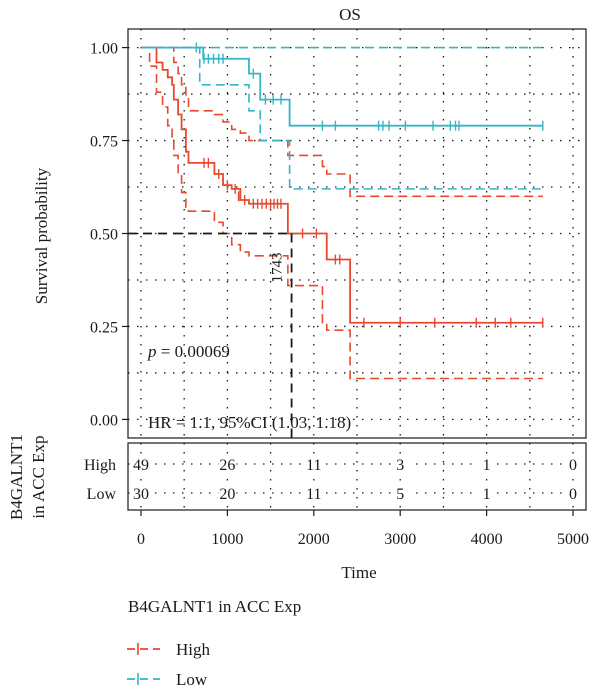 This screenshot has width=600, height=693. Describe the element at coordinates (400, 539) in the screenshot. I see `x-tick-label: 3000` at that location.